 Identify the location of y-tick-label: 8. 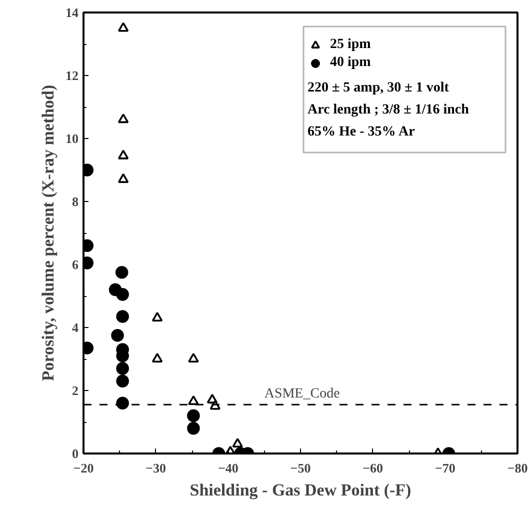
(75, 201).